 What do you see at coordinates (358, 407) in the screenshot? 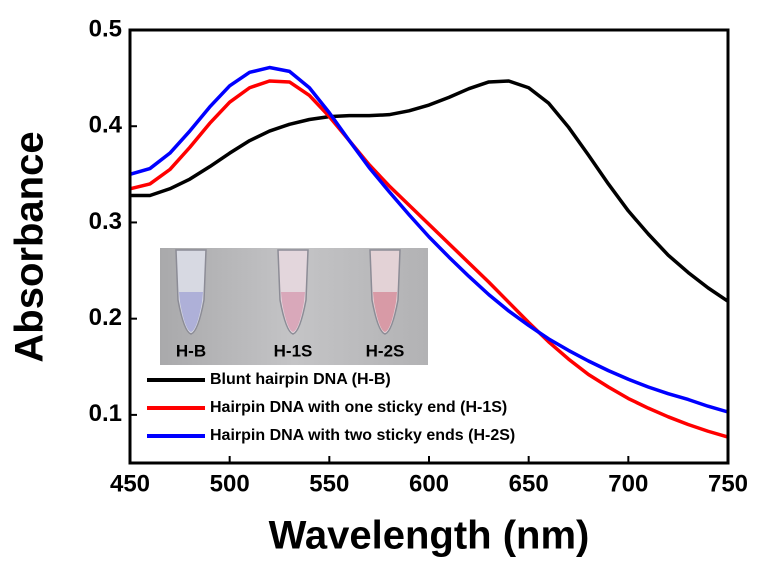
I see `legend-label: Hairpin DNA with one sticky end (H-1S)` at bounding box center [358, 407].